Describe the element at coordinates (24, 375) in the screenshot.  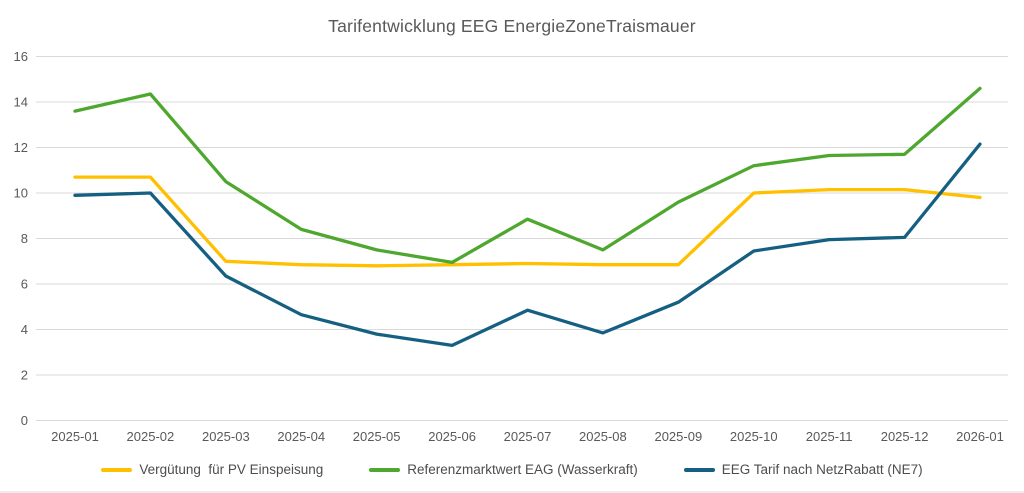
I see `y-axis-tick-label: 2` at that location.